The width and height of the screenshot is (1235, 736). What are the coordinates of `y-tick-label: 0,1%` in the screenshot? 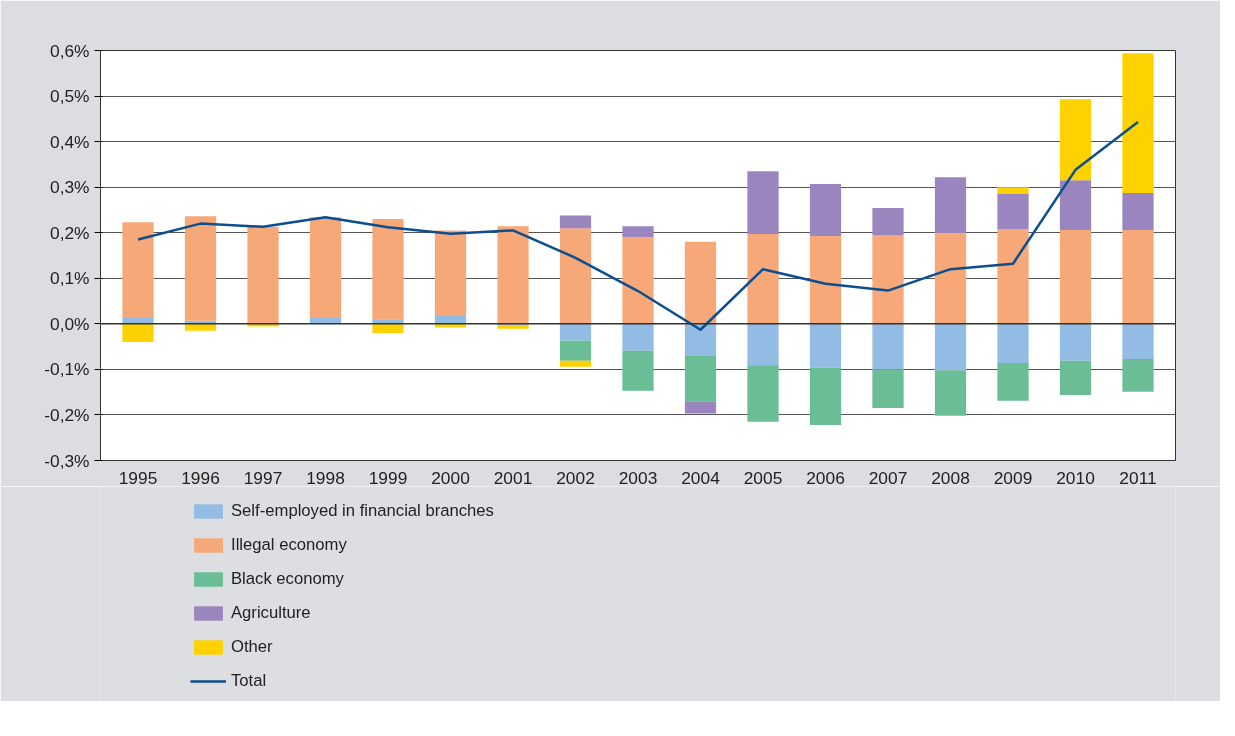 It's located at (70, 278).